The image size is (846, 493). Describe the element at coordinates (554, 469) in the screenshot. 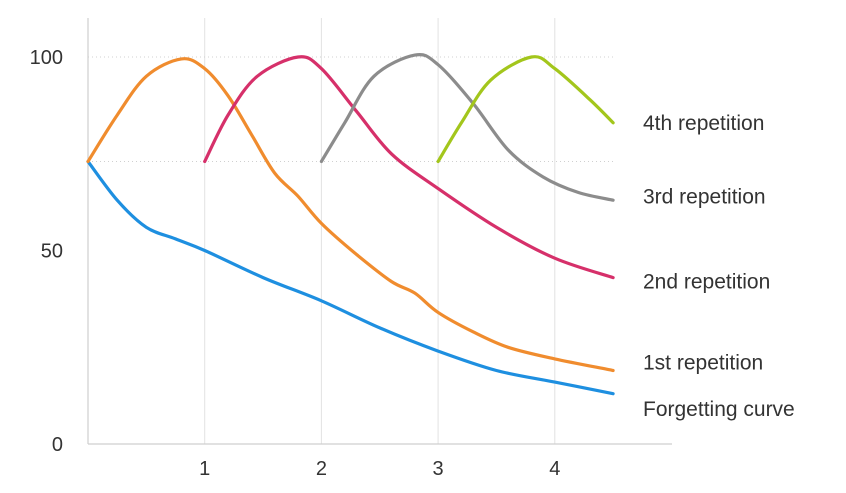

I see `x-tick-label-4: 4` at that location.